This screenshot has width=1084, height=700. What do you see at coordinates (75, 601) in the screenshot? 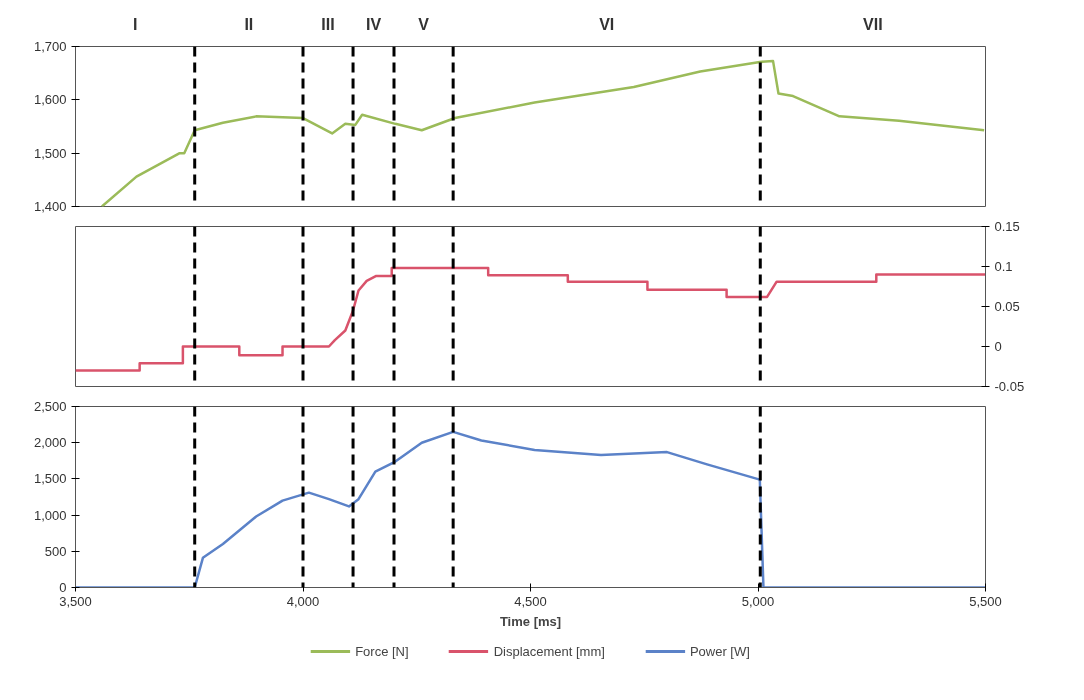
I see `x-tick-label: 3,500` at bounding box center [75, 601].